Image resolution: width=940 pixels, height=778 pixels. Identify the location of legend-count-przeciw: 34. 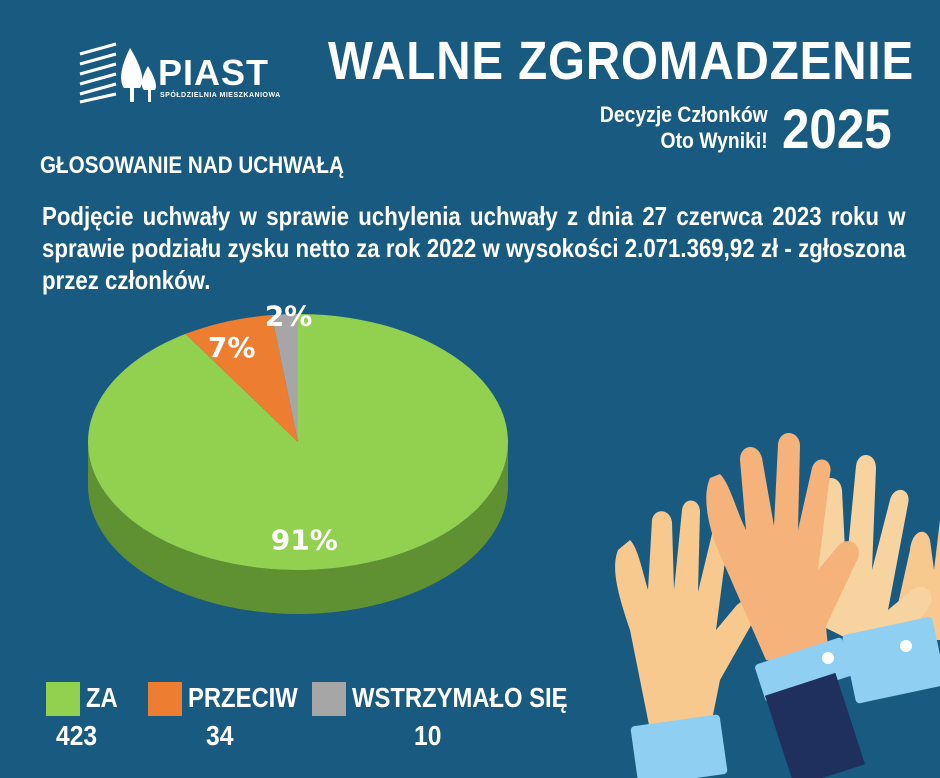
(220, 735).